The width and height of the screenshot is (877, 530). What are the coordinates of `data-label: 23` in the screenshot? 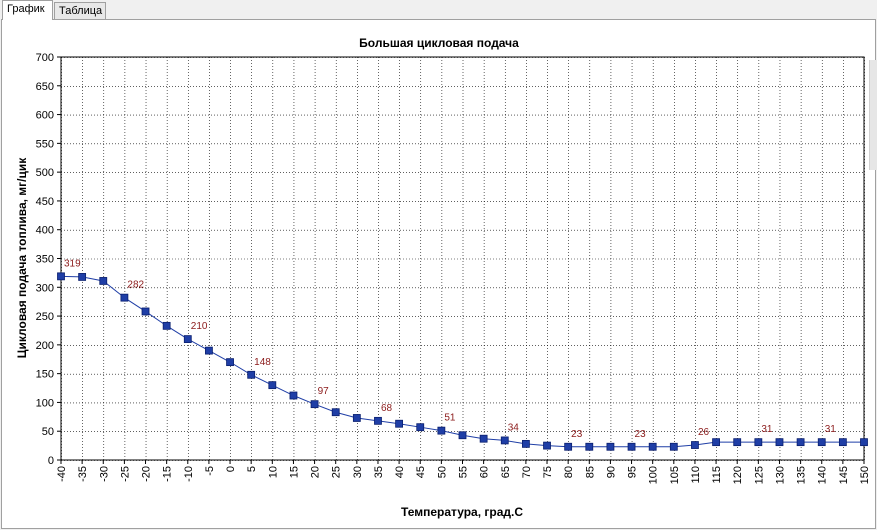 It's located at (641, 434).